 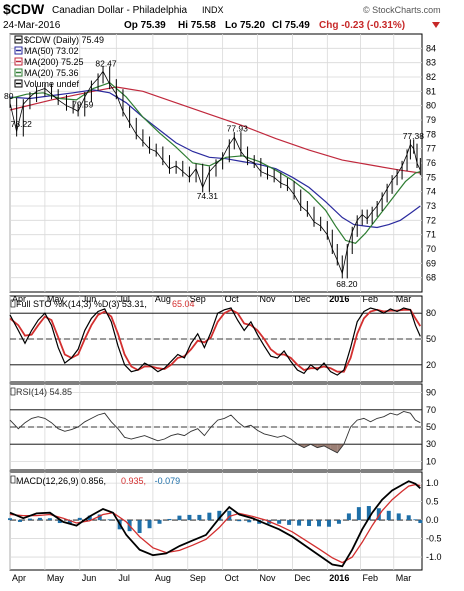 What do you see at coordinates (434, 557) in the screenshot?
I see `y-tick-label: -1.0` at bounding box center [434, 557].